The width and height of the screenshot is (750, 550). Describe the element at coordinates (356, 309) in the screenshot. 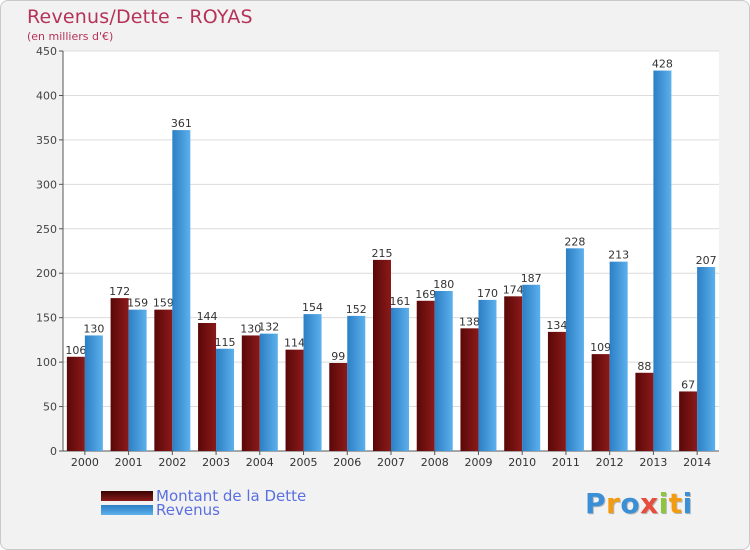

I see `data-label-revenus: 152` at that location.